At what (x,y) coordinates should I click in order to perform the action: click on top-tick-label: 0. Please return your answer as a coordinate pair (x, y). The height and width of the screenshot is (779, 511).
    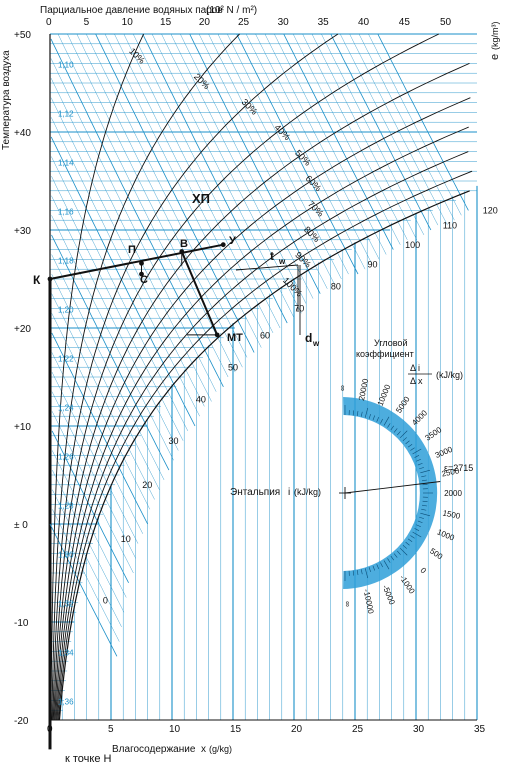
    Looking at the image, I should click on (49, 22).